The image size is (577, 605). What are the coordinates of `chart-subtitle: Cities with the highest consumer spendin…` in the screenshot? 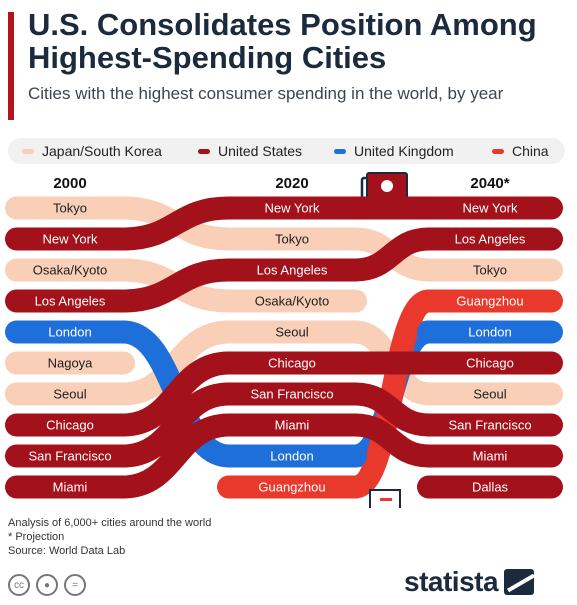 It's located at (266, 93).